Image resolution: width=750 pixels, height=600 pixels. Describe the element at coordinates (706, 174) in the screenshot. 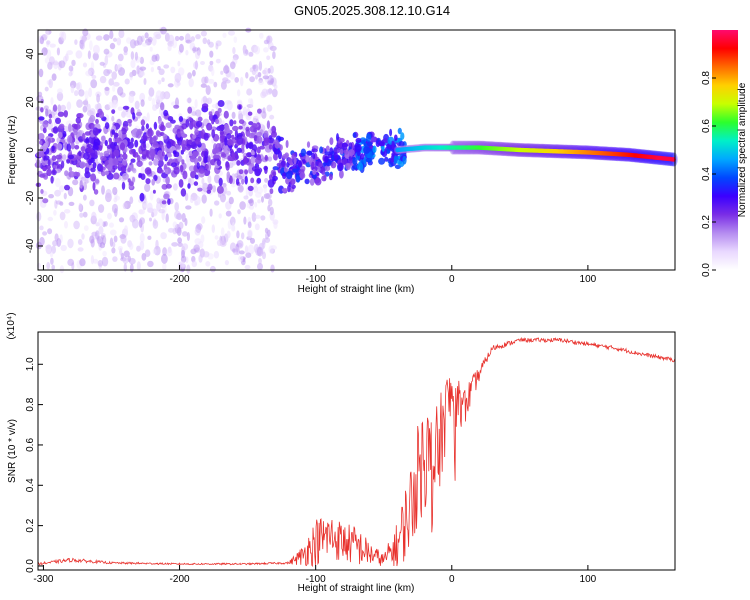

I see `colorbar-tick-label: 0.4` at that location.